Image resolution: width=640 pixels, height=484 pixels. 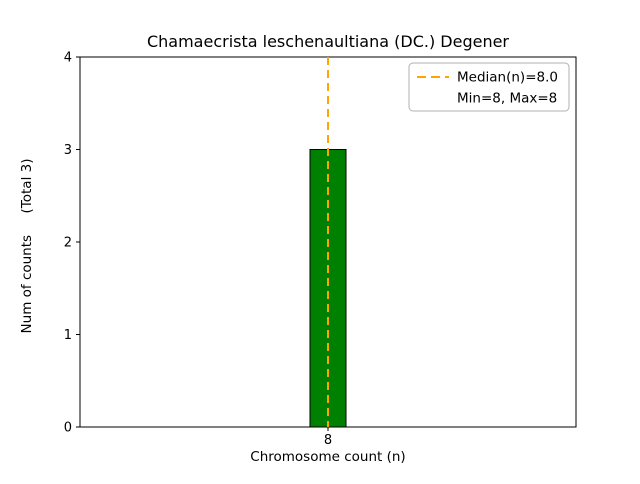 What do you see at coordinates (507, 78) in the screenshot?
I see `legend-entry-median: Median(n)=8.0` at bounding box center [507, 78].